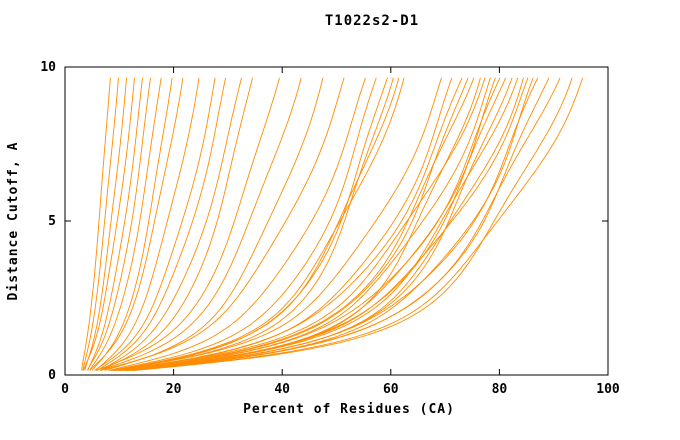 The width and height of the screenshot is (680, 440). What do you see at coordinates (282, 389) in the screenshot?
I see `x-tick-label: 40` at bounding box center [282, 389].